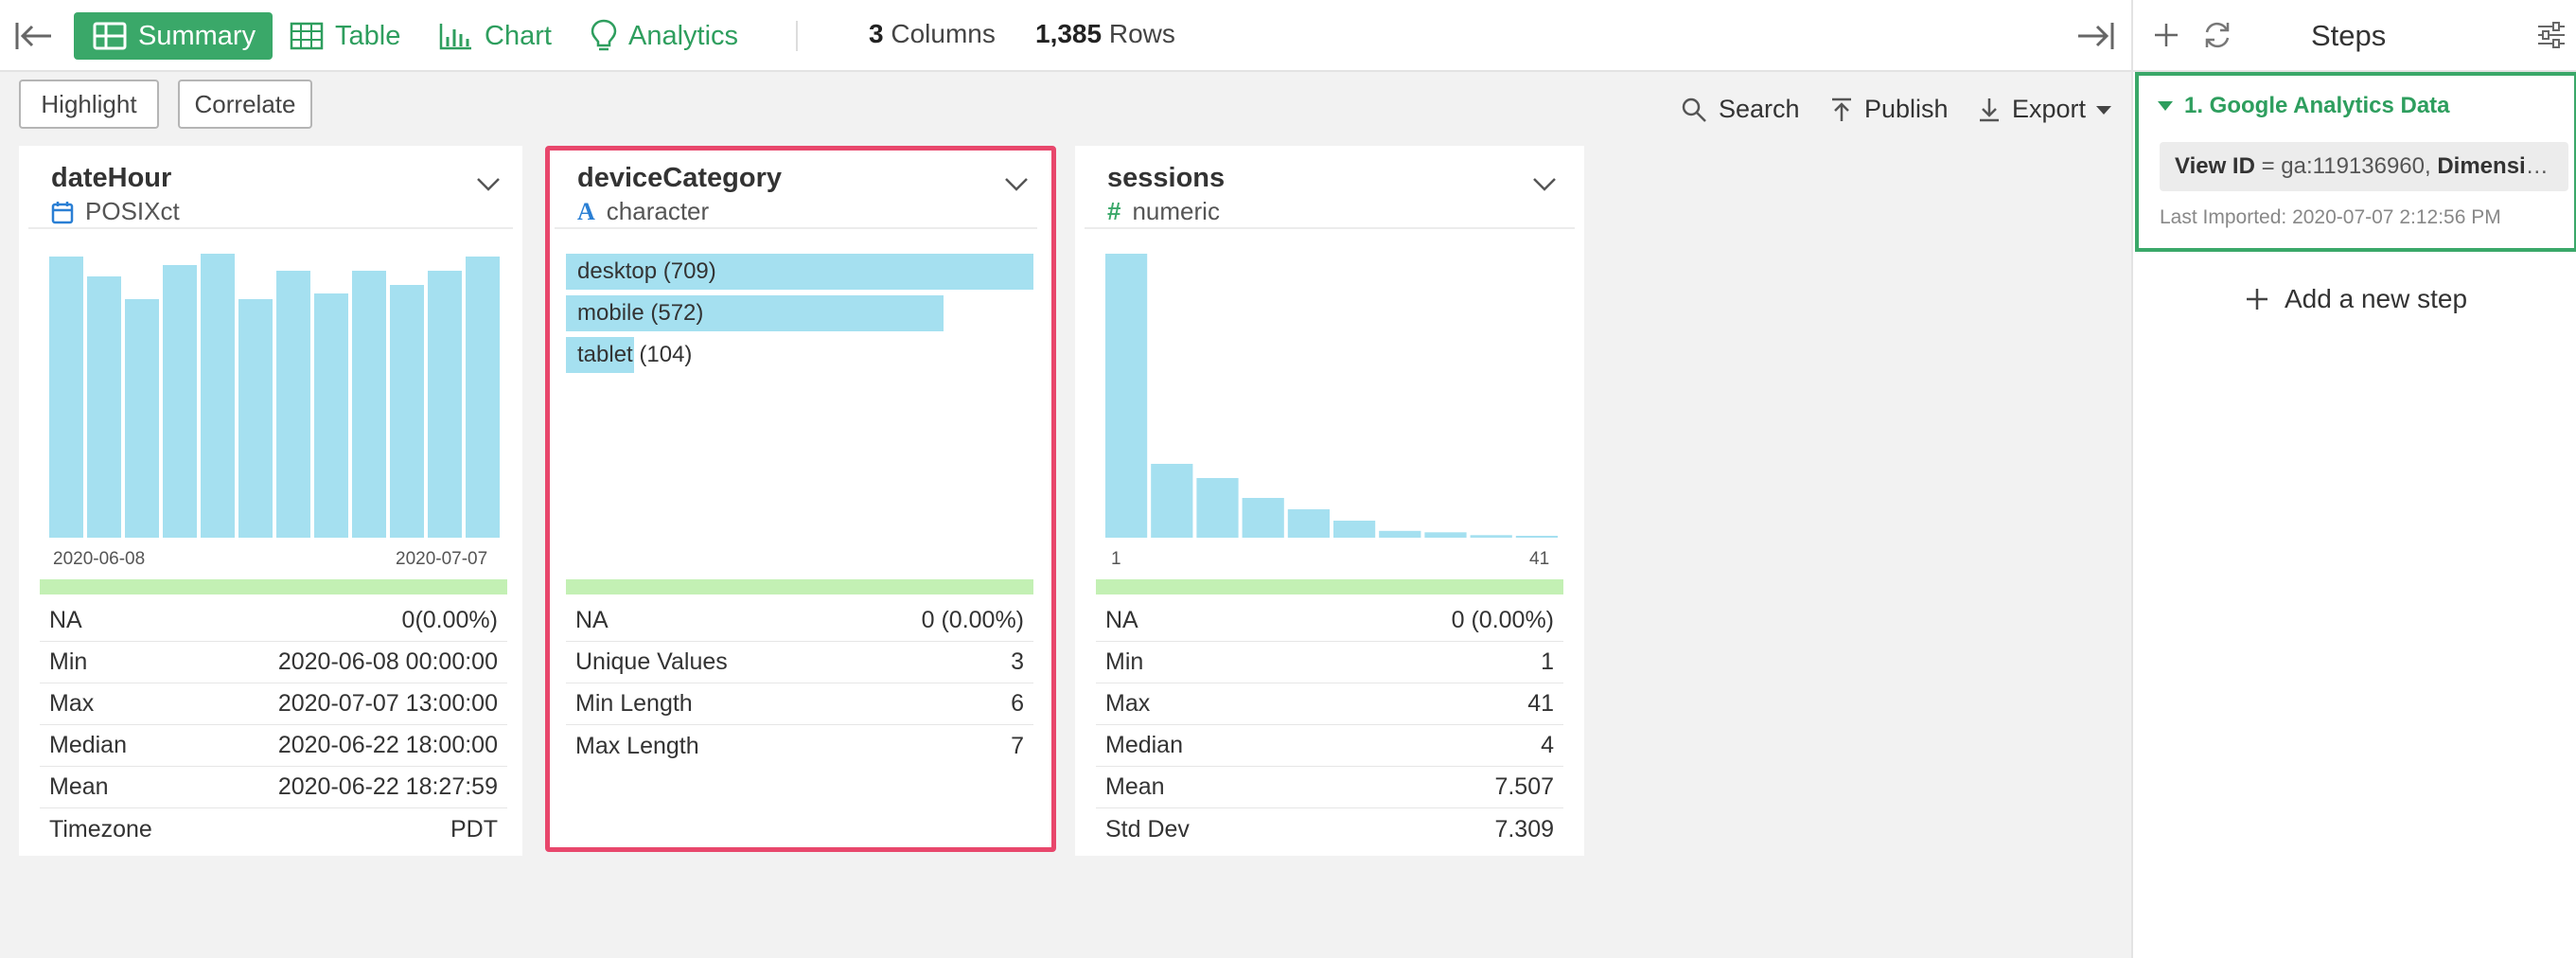 The height and width of the screenshot is (958, 2576). Describe the element at coordinates (2304, 106) in the screenshot. I see `step-title: 1. Google Analytics Data` at that location.